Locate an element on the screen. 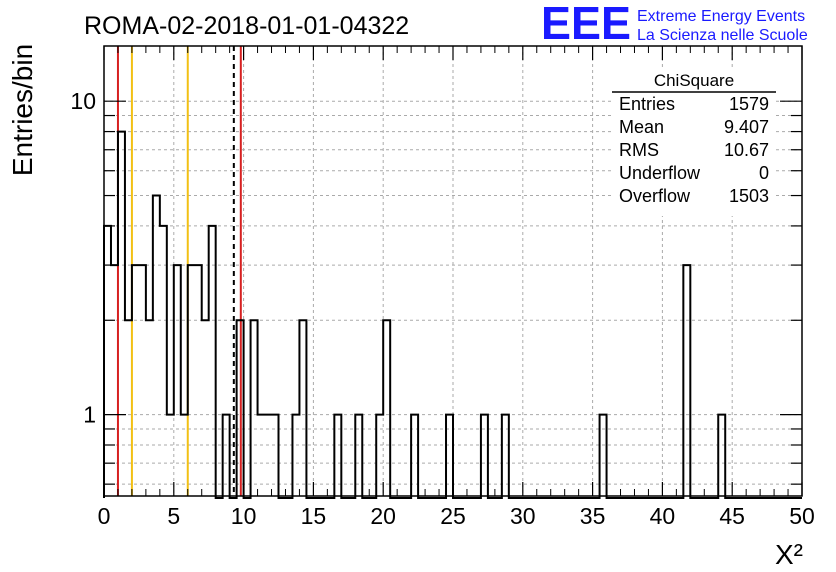 This screenshot has height=572, width=836. x-tick-label: 50 is located at coordinates (802, 516).